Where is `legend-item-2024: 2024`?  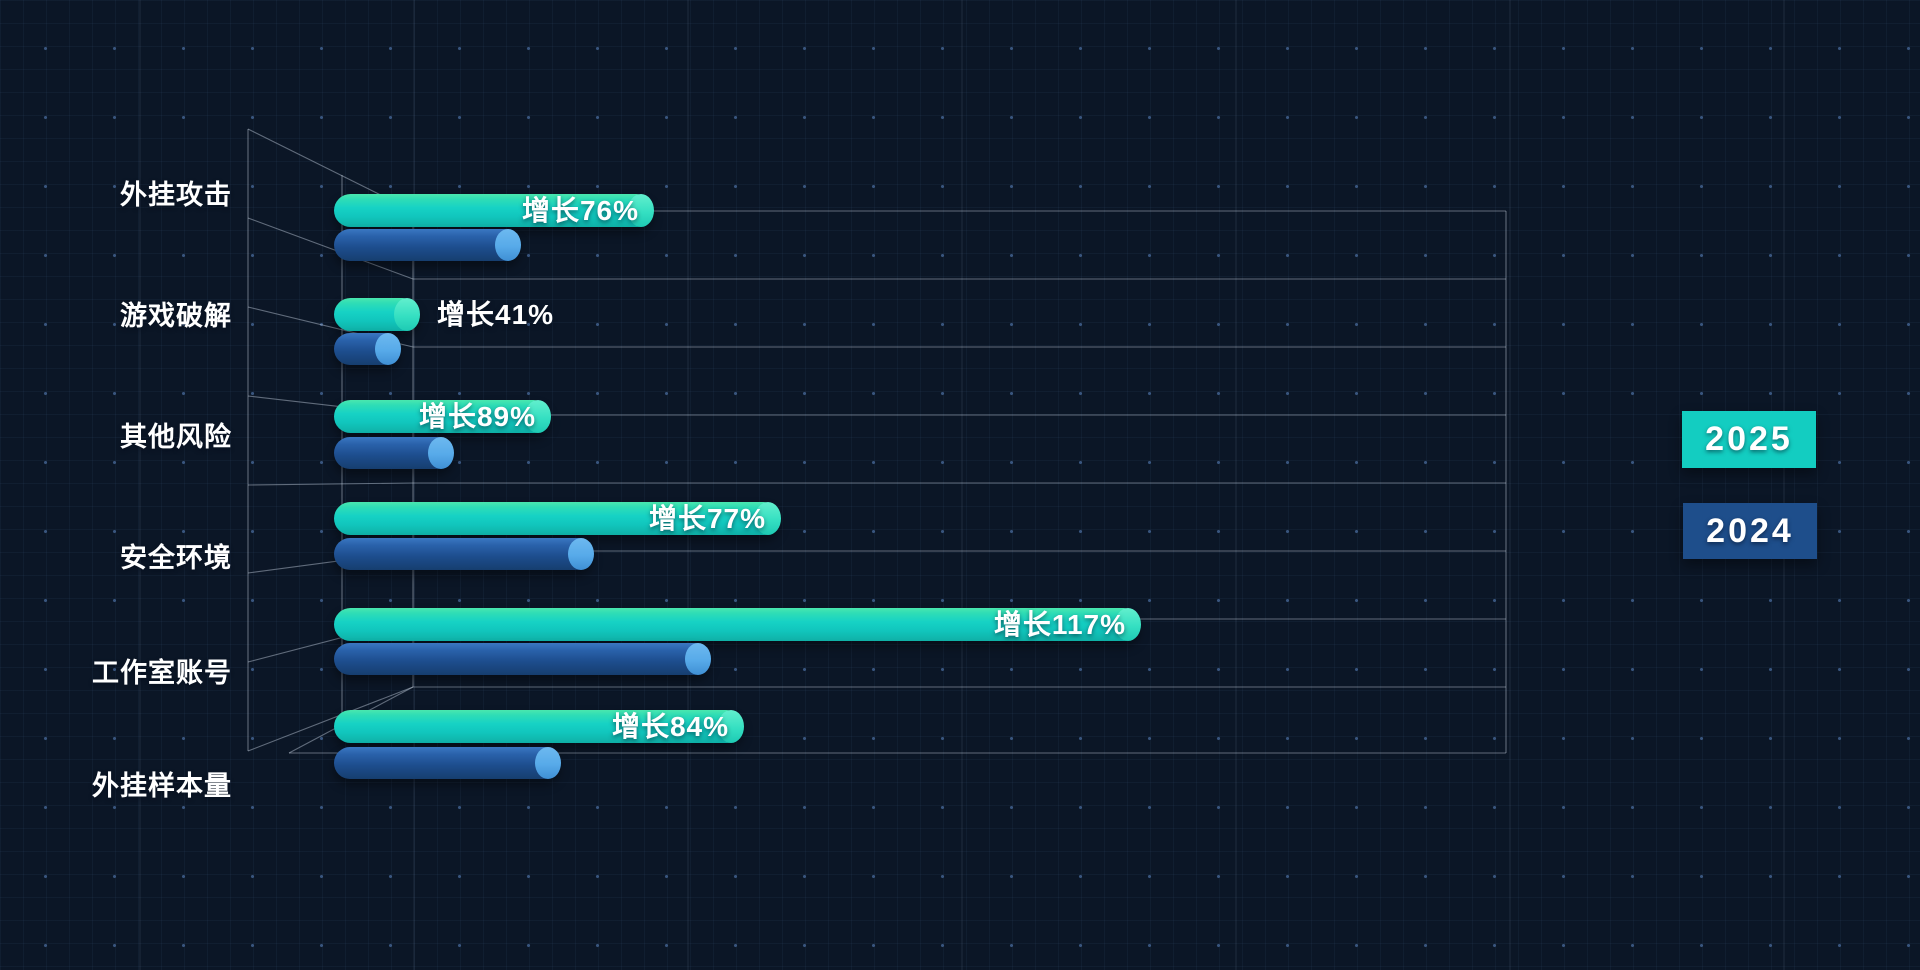 legend-item-2024: 2024 is located at coordinates (1750, 531).